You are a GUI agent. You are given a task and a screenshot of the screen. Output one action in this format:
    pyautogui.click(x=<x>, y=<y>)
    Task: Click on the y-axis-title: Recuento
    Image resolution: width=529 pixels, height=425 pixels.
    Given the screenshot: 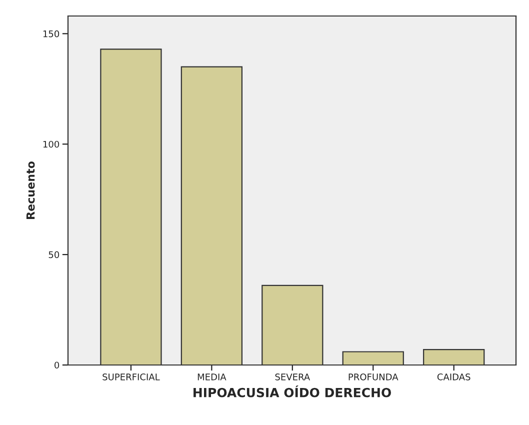 What is the action you would take?
    pyautogui.click(x=30, y=190)
    